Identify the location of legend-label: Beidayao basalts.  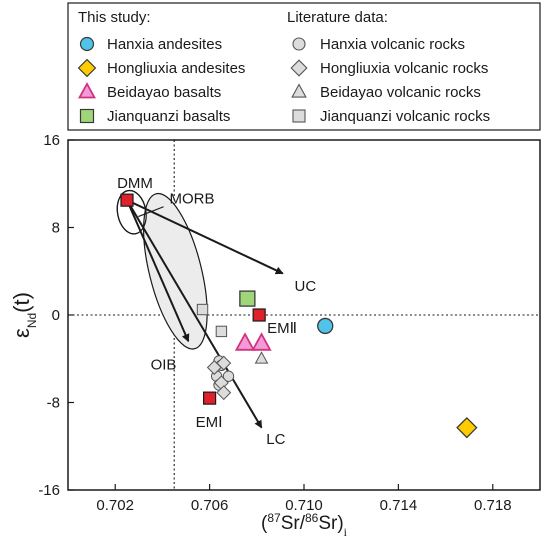
(164, 92).